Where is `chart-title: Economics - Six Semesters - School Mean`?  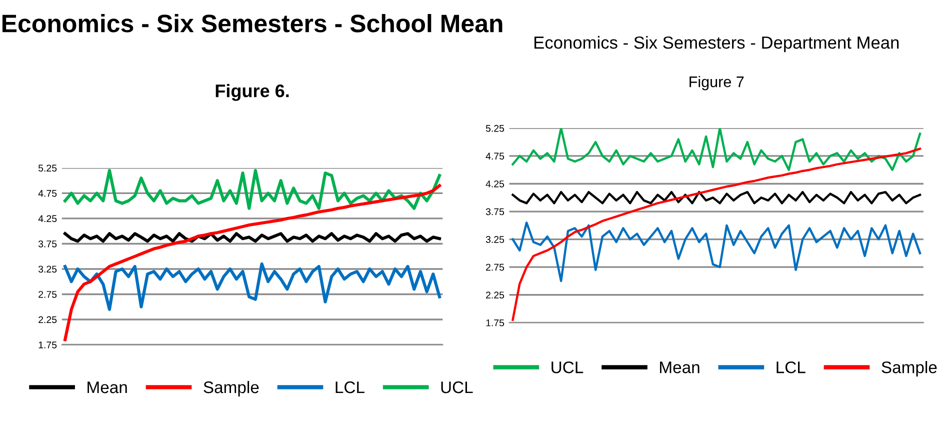 chart-title: Economics - Six Semesters - School Mean is located at coordinates (252, 23).